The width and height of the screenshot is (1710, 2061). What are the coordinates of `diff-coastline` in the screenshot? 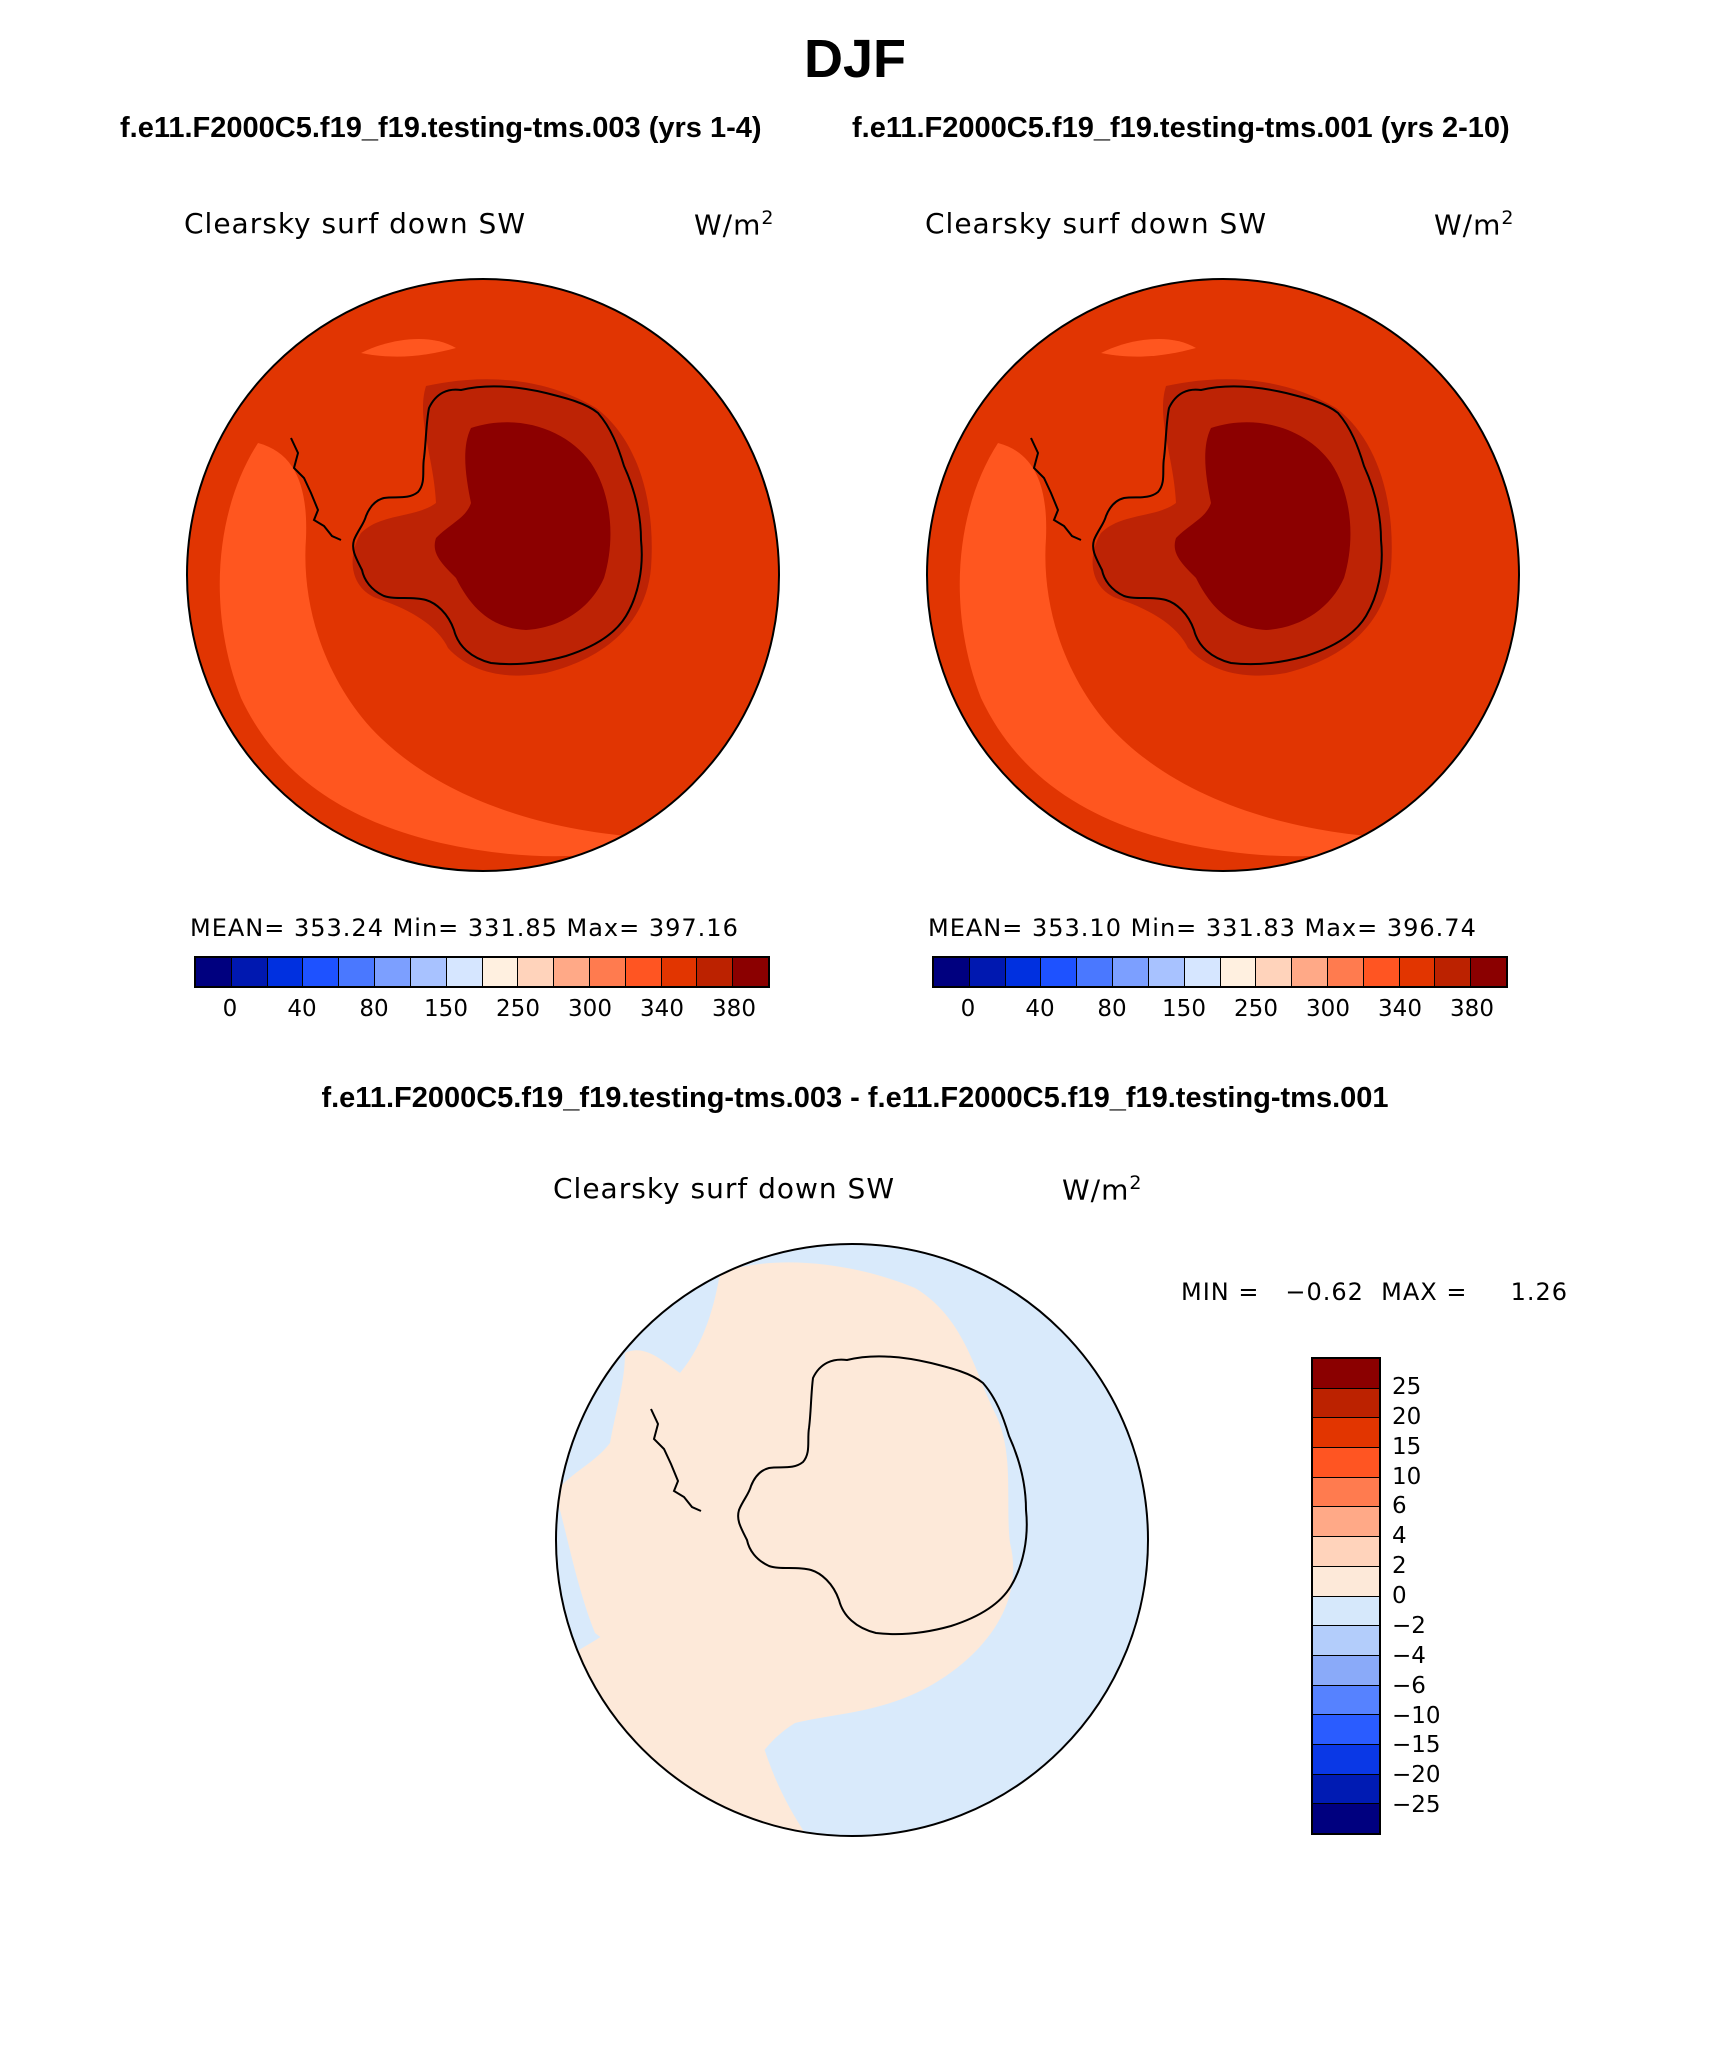 It's located at (882, 1495).